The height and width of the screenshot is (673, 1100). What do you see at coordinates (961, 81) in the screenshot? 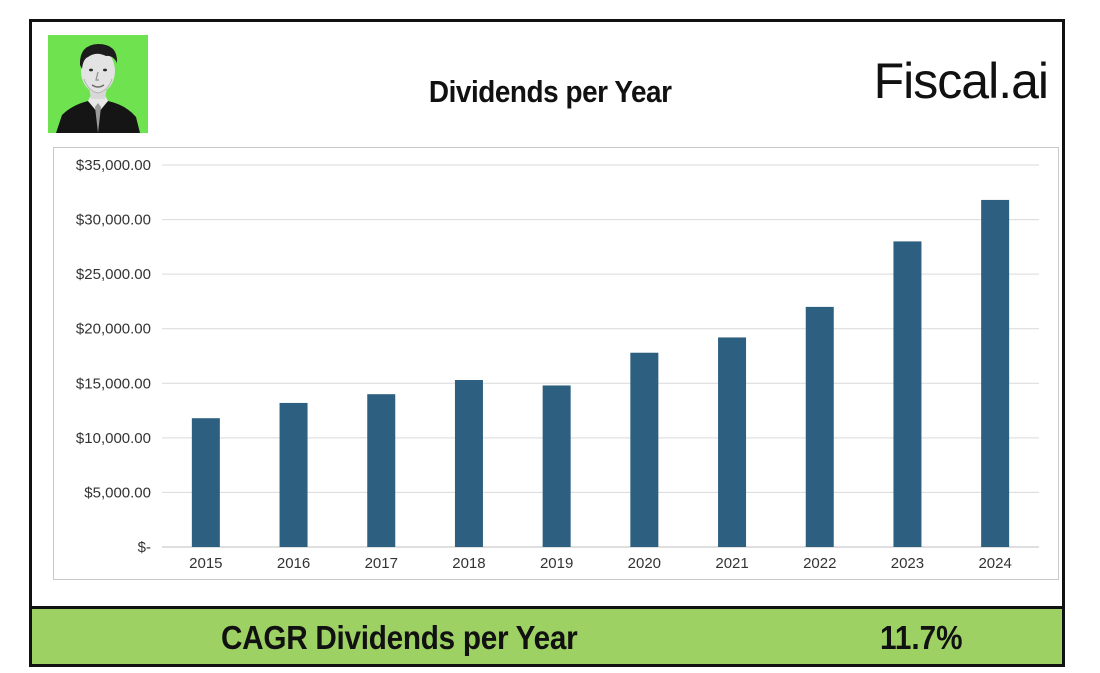
I see `brand-logo: Fiscal.ai` at bounding box center [961, 81].